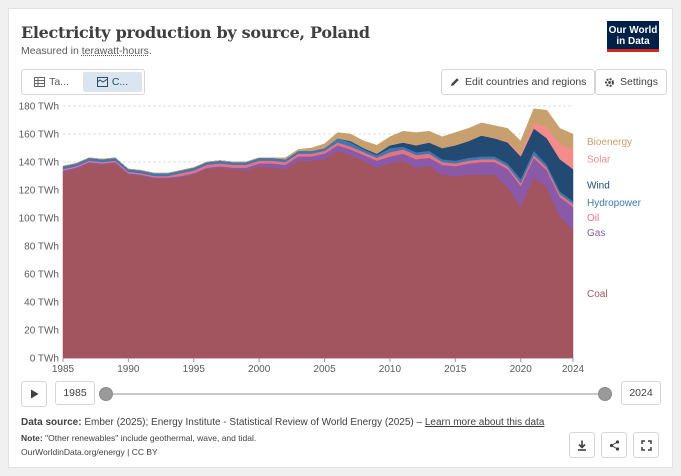 Image resolution: width=681 pixels, height=476 pixels. Describe the element at coordinates (633, 41) in the screenshot. I see `logo-line2: in Data` at that location.